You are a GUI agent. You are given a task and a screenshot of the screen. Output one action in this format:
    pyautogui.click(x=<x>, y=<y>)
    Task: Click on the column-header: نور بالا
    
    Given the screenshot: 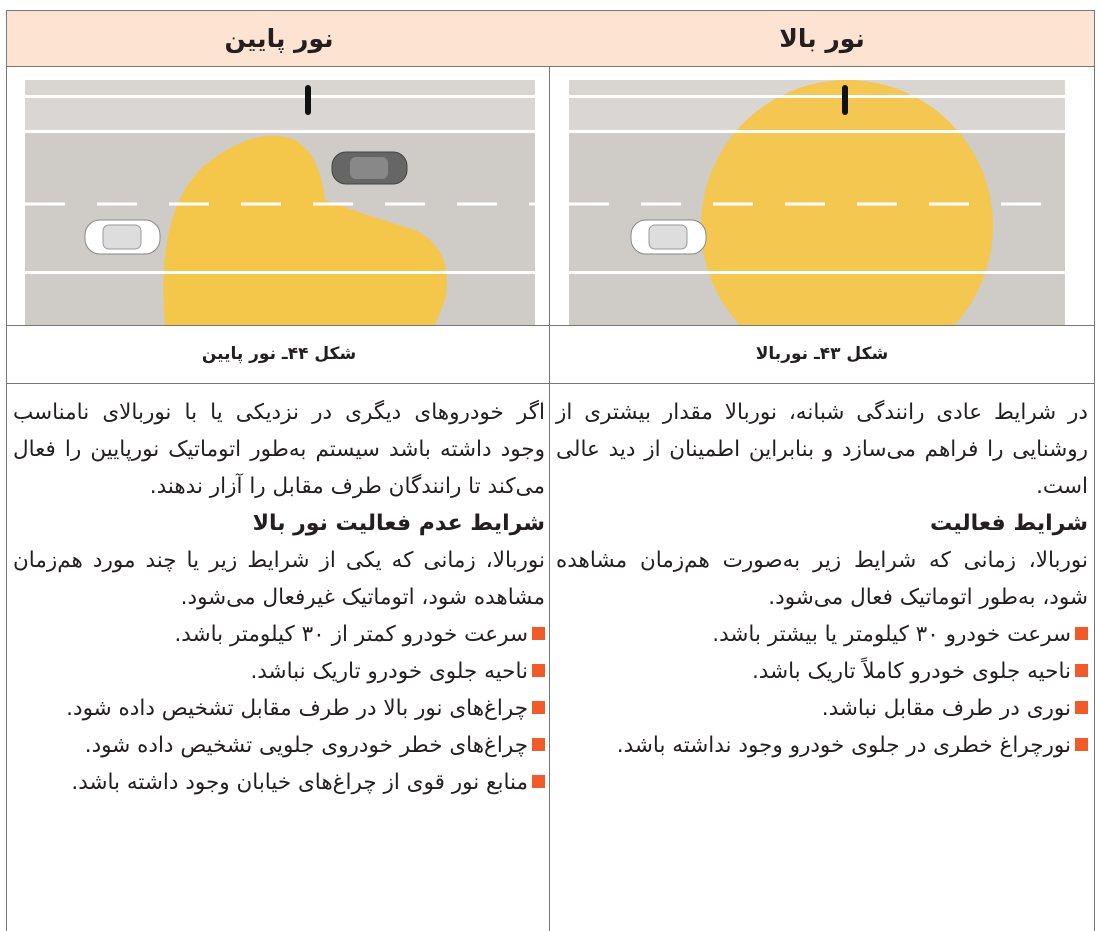 What is the action you would take?
    pyautogui.click(x=822, y=38)
    